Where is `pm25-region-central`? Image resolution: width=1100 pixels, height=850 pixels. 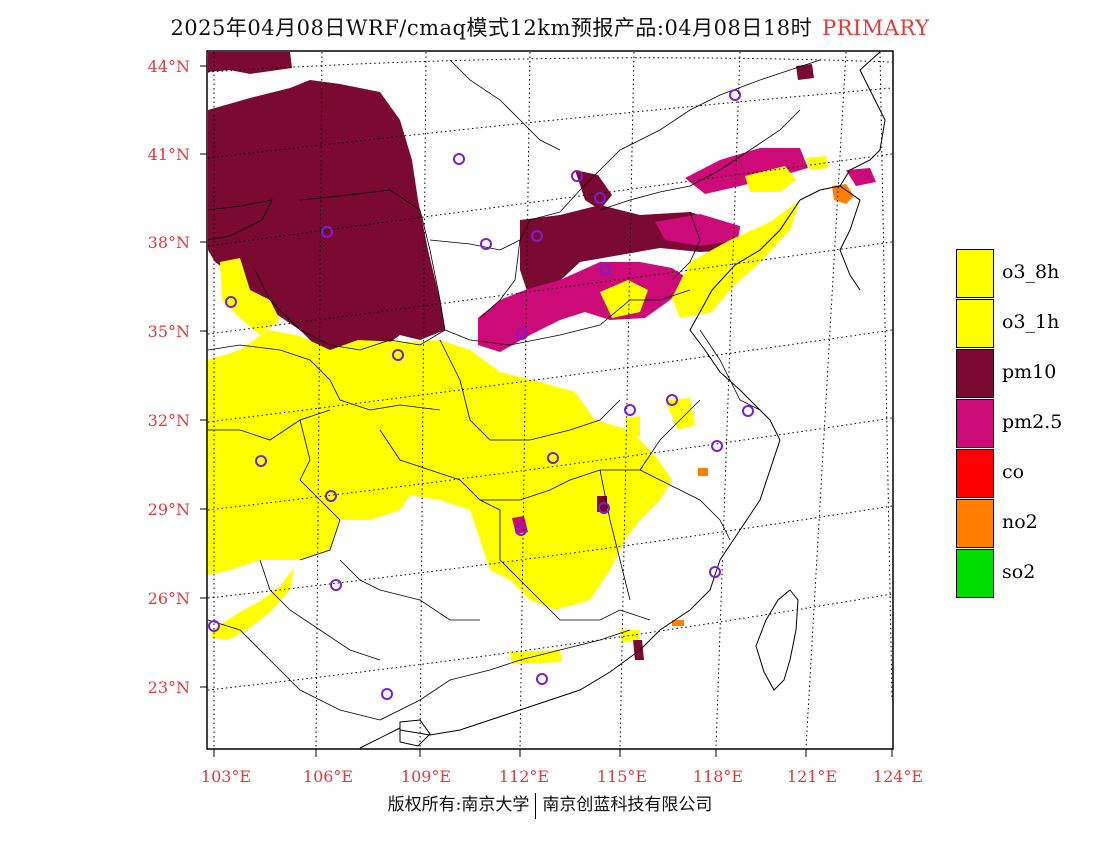 pm25-region-central is located at coordinates (584, 307).